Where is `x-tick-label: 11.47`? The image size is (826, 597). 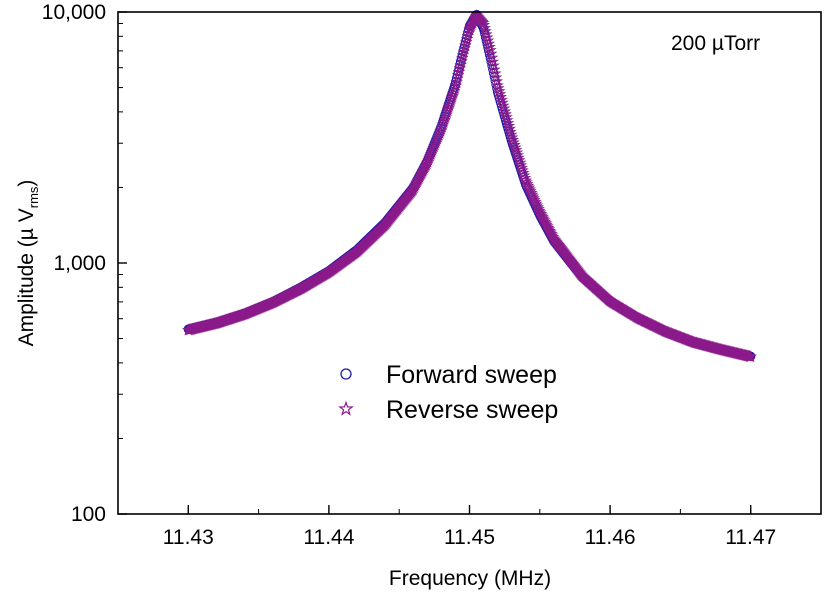
x-tick-label: 11.47 is located at coordinates (750, 537).